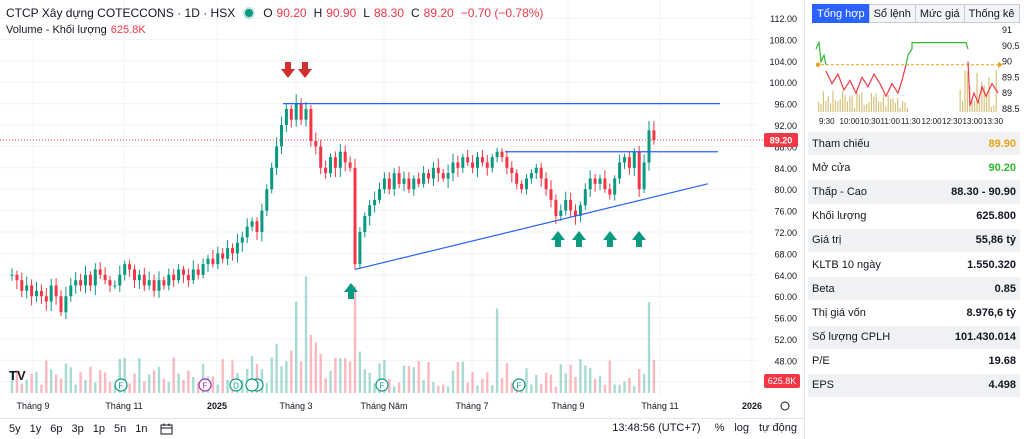 The width and height of the screenshot is (1024, 439). Describe the element at coordinates (939, 13) in the screenshot. I see `tab-price-levels: Mức giá` at that location.